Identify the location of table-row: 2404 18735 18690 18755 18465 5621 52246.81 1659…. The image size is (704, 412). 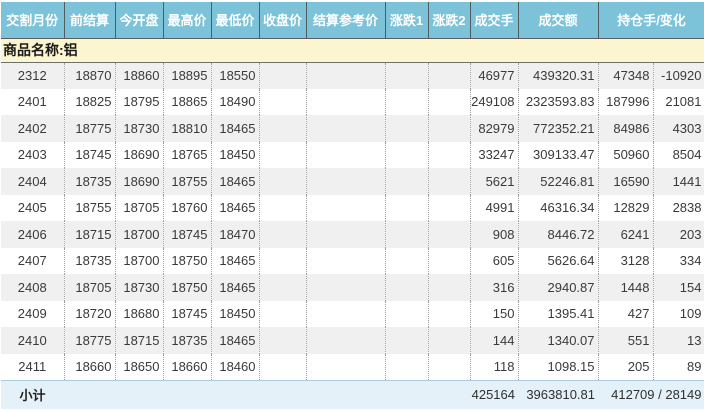
(352, 181).